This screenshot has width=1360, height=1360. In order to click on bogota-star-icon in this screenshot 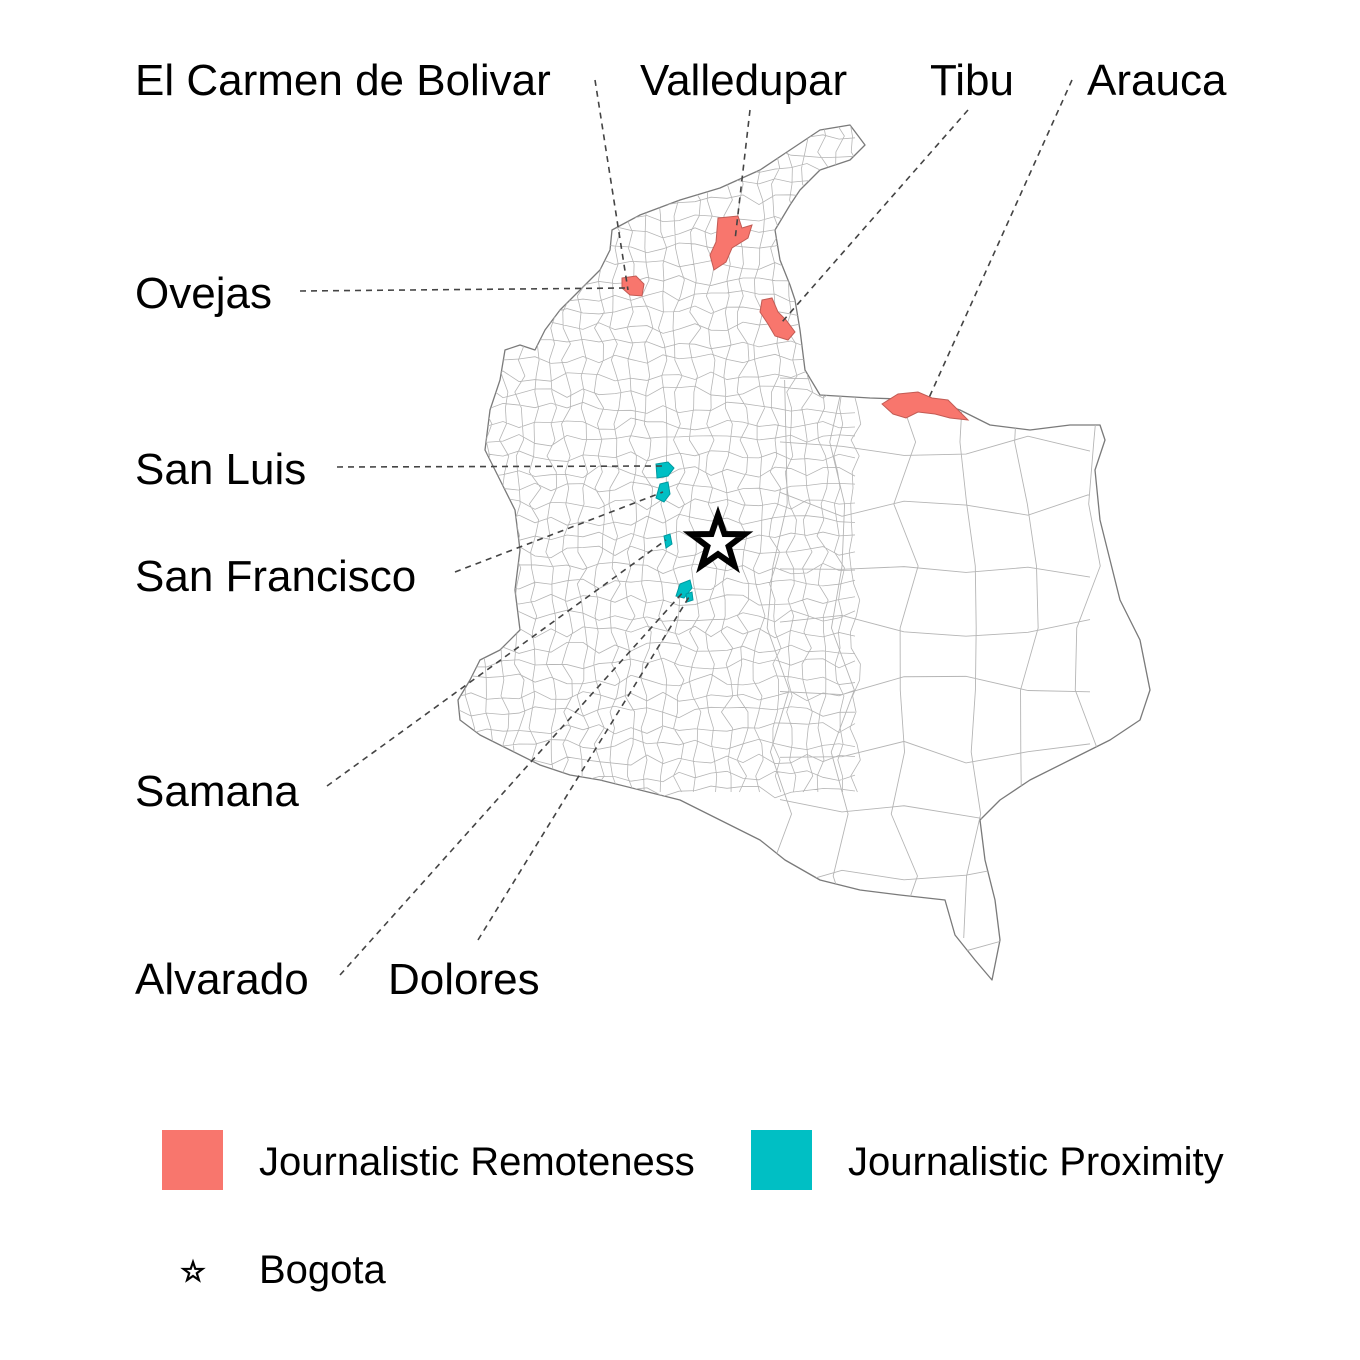, I will do `click(718, 539)`.